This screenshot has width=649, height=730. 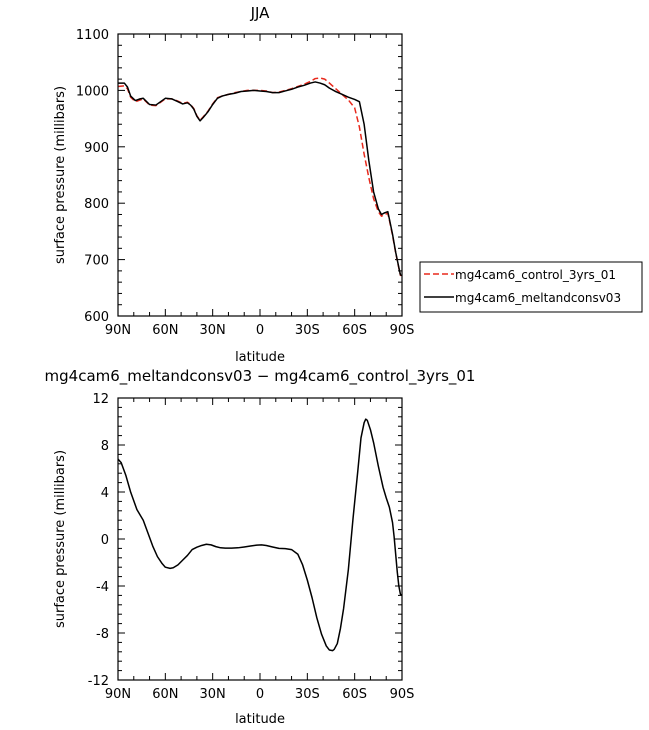 I want to click on legend-label-2: mg4cam6_meltandconsv03, so click(x=538, y=298).